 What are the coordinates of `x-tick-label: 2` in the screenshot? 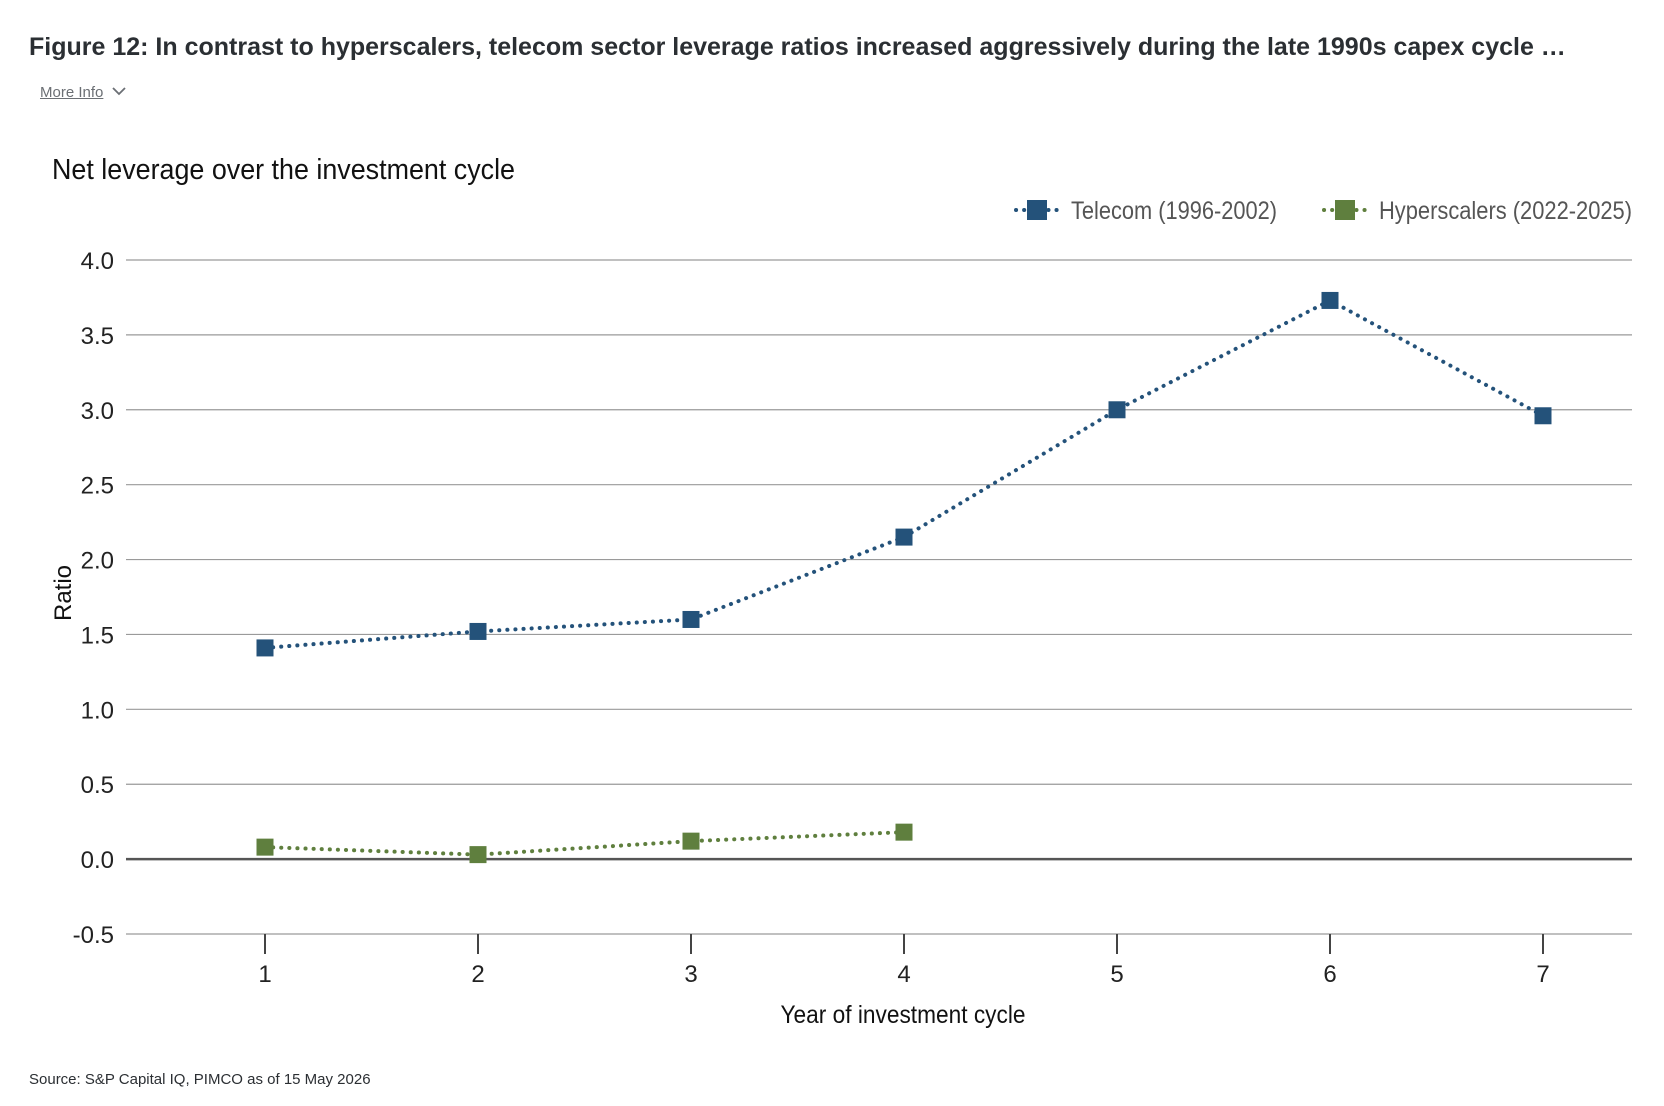 It's located at (477, 974).